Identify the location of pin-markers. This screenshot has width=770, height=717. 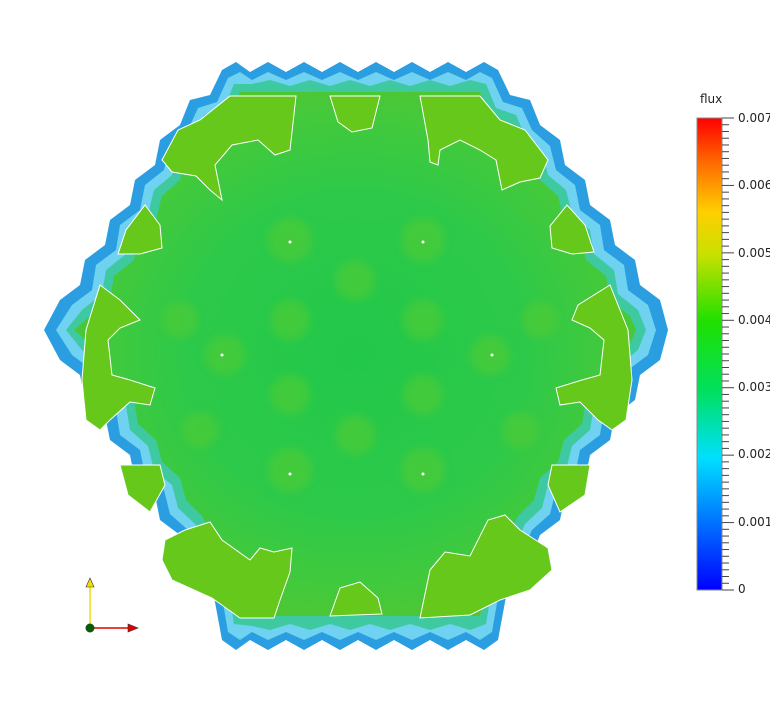
(357, 358).